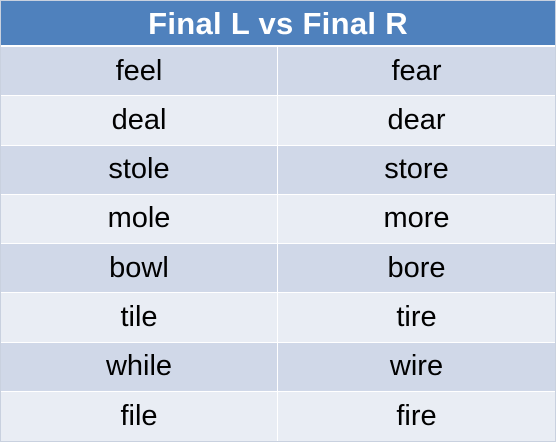 Image resolution: width=556 pixels, height=442 pixels. What do you see at coordinates (416, 70) in the screenshot?
I see `final-r-word: fear` at bounding box center [416, 70].